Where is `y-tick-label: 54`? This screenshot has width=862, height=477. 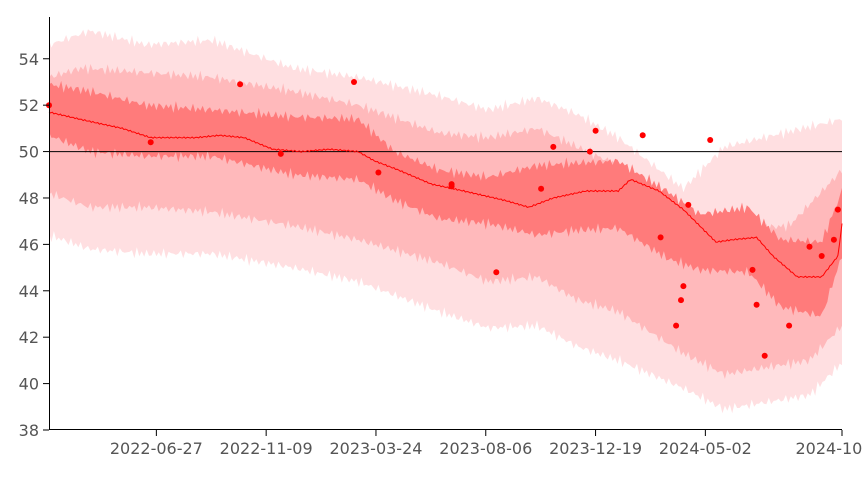
y-tick-label: 54 is located at coordinates (29, 59).